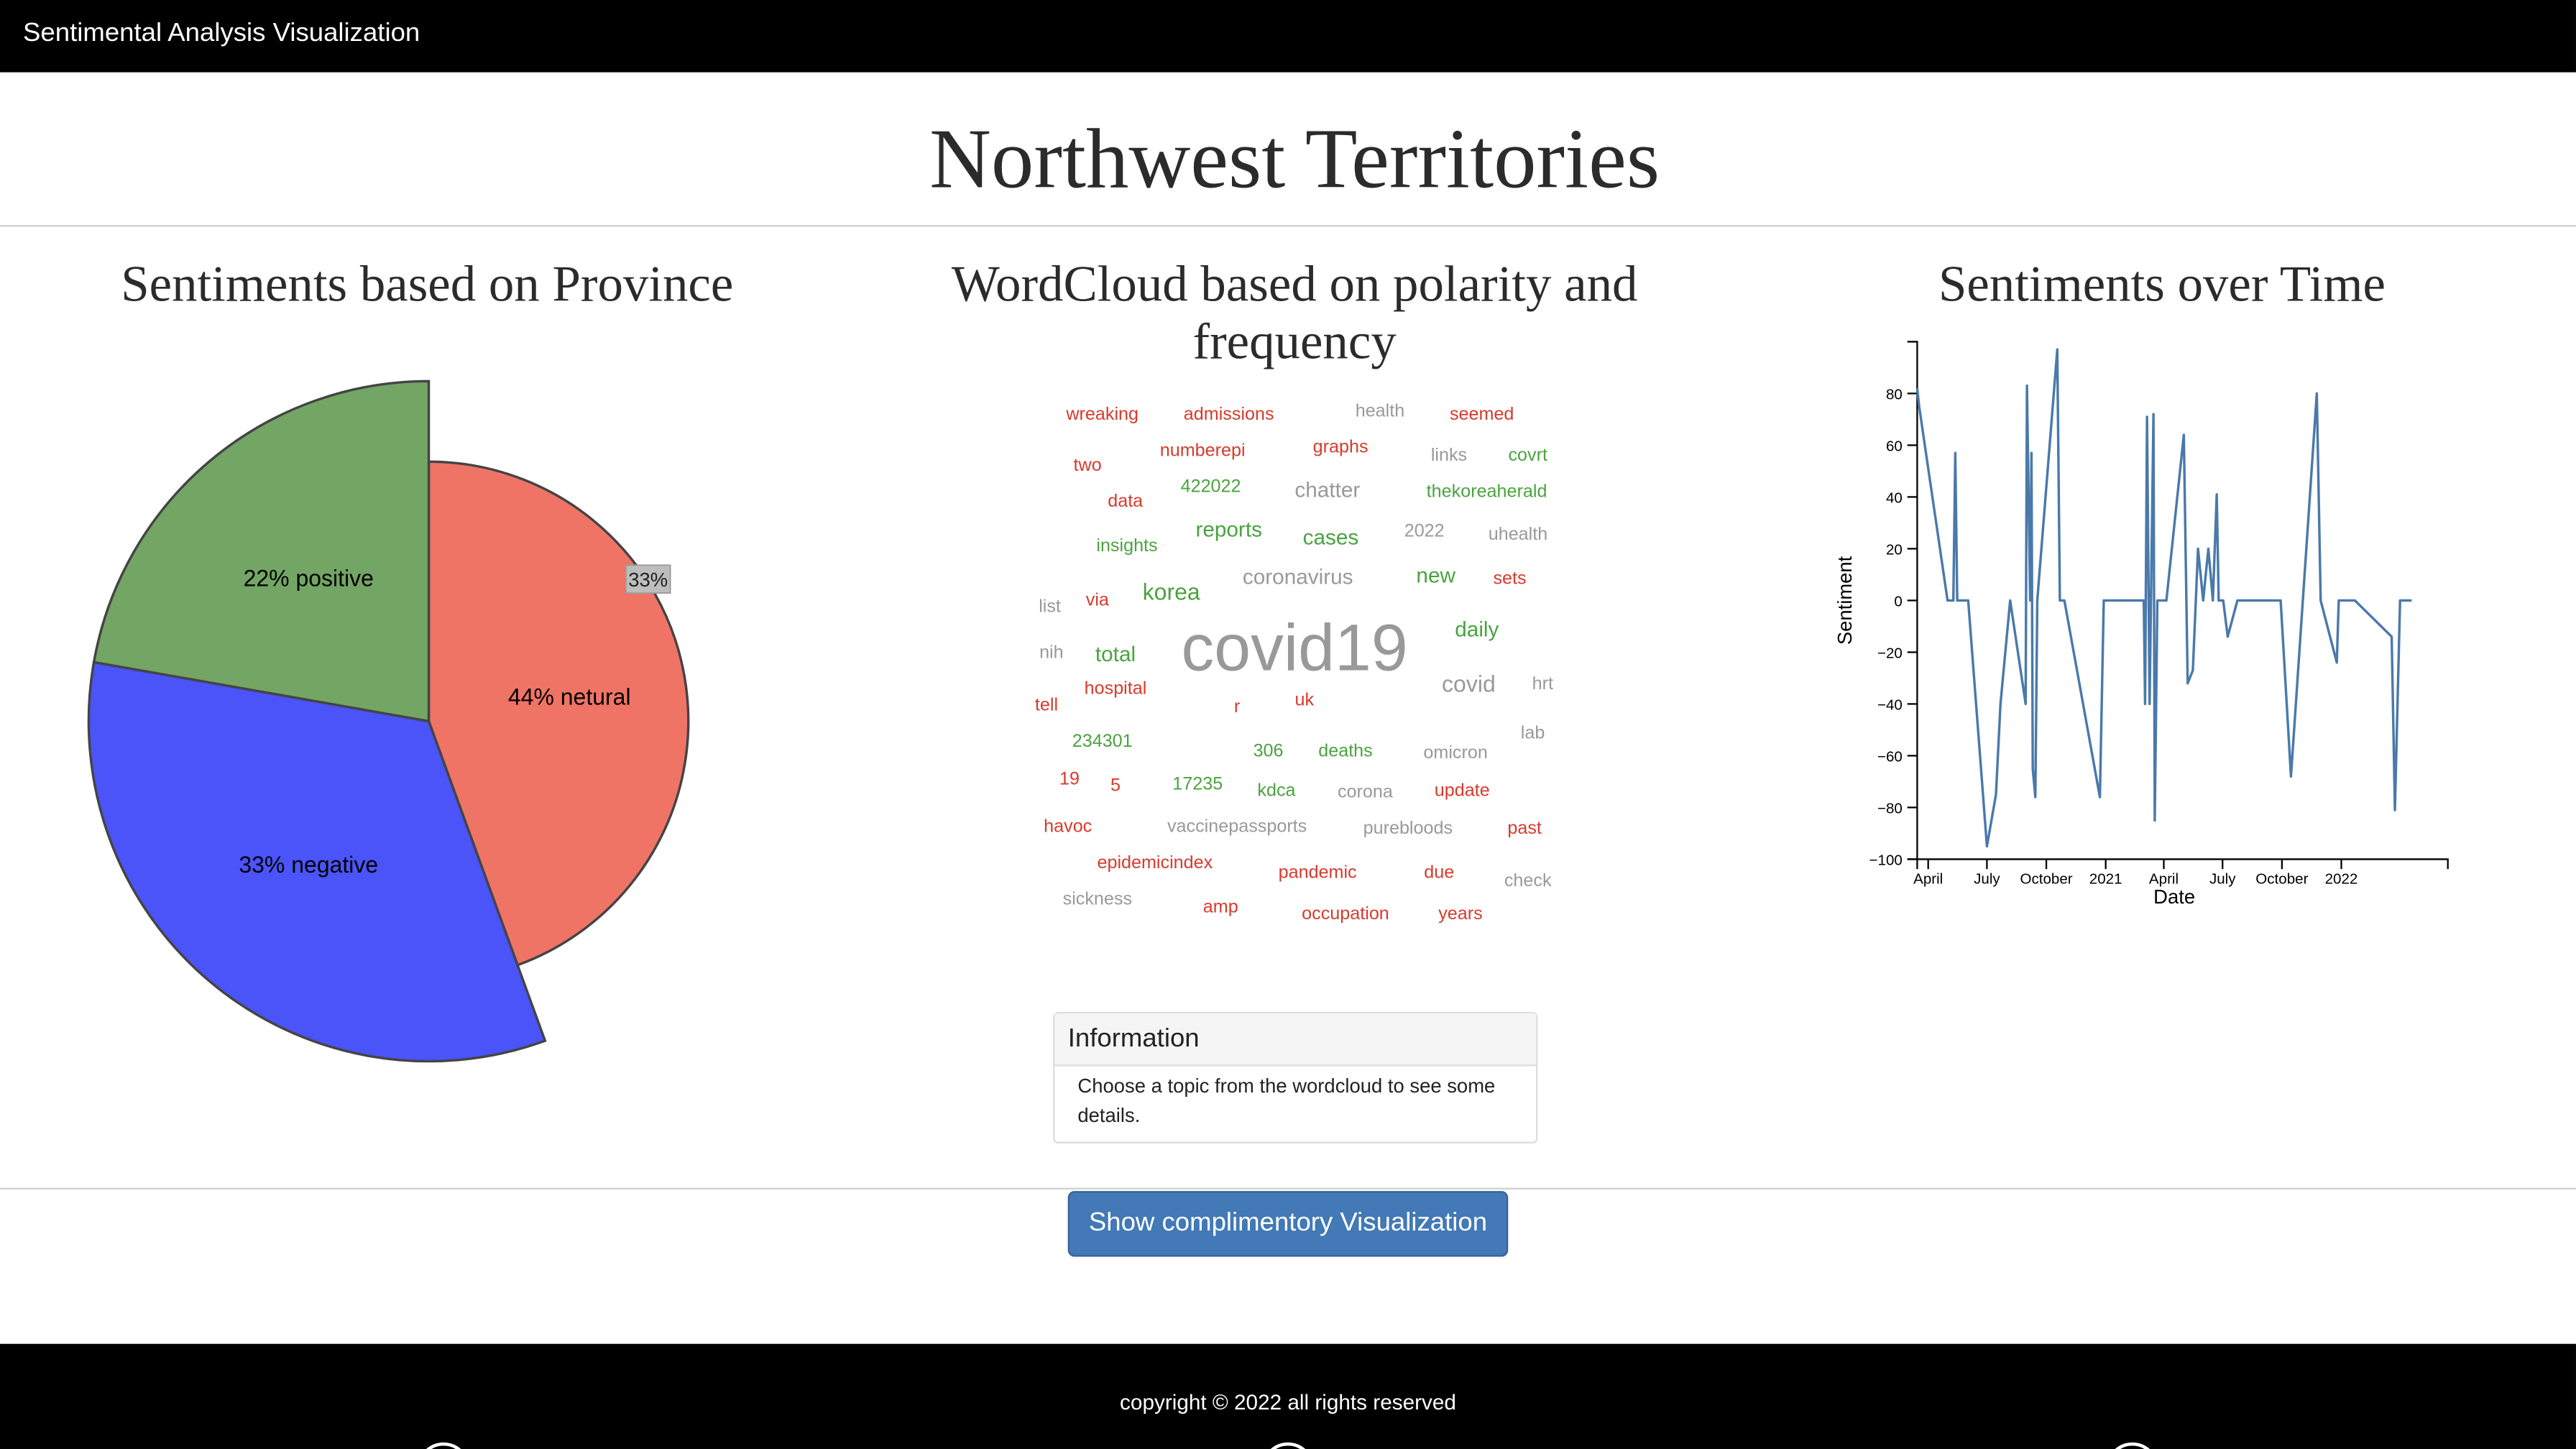  I want to click on x-axis-label: Date, so click(2174, 897).